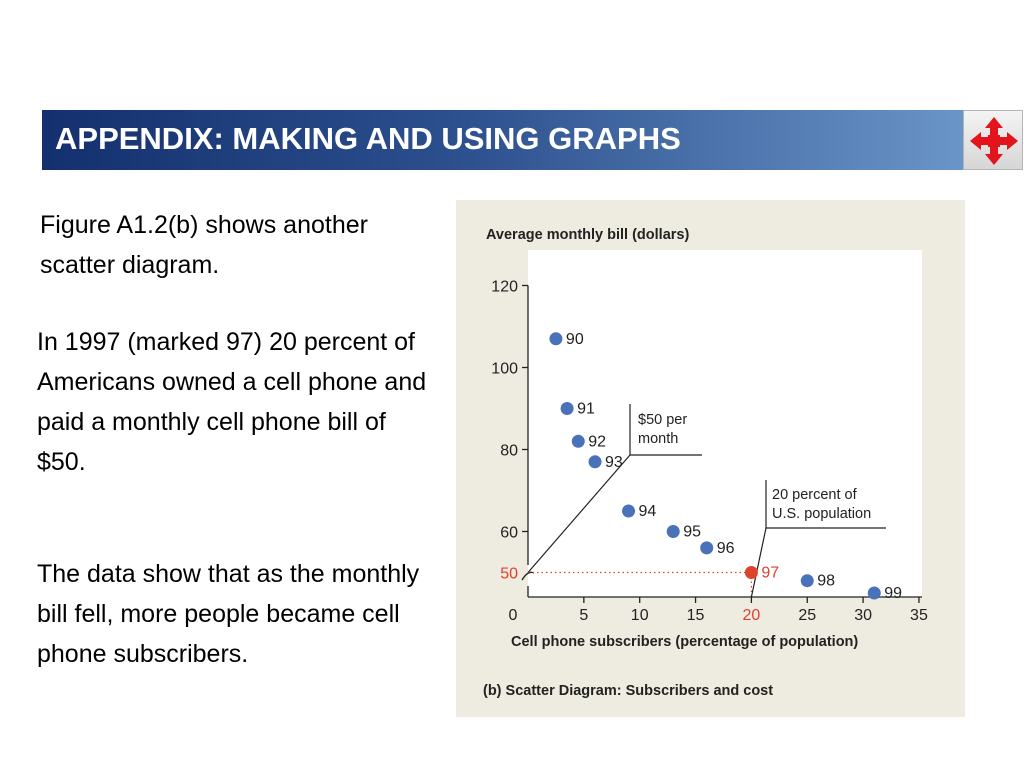 This screenshot has height=768, width=1024. Describe the element at coordinates (368, 138) in the screenshot. I see `slide-title: APPENDIX: MAKING AND USING GRAPHS` at that location.